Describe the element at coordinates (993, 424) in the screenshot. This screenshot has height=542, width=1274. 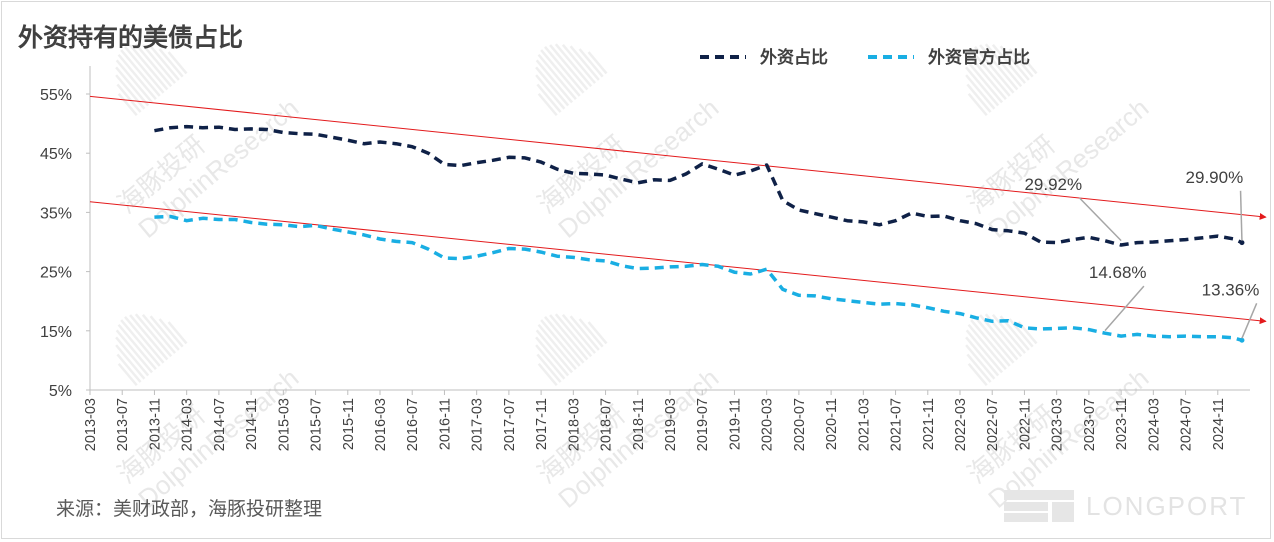
I see `x-tick-label: 2022-07` at that location.